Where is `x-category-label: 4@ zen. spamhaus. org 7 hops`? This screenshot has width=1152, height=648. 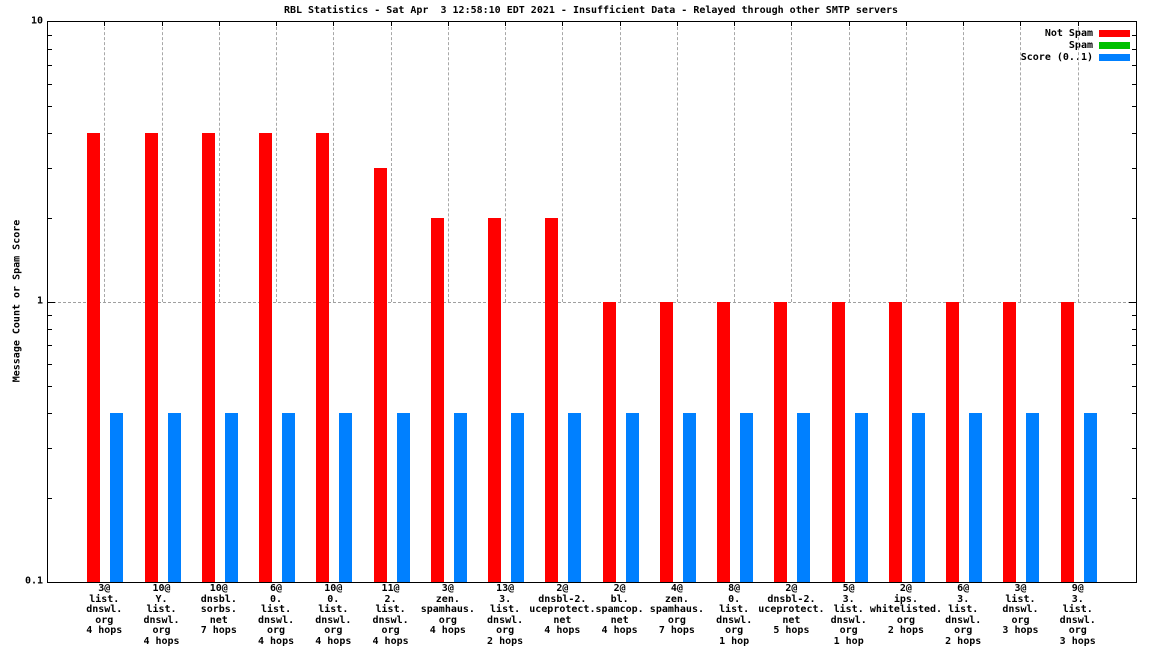 x-category-label: 4@ zen. spamhaus. org 7 hops is located at coordinates (676, 609).